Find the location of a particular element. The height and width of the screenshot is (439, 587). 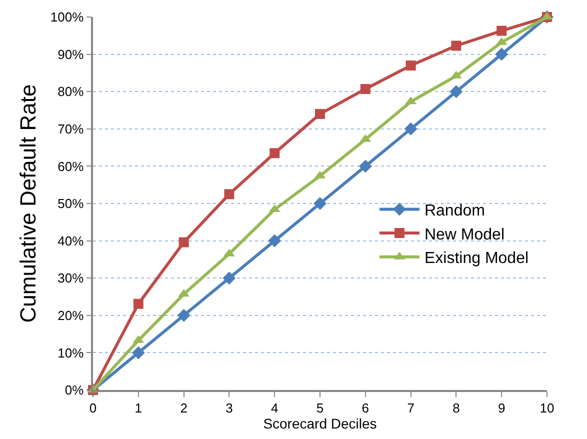

x-tick-label: 2 is located at coordinates (184, 408).